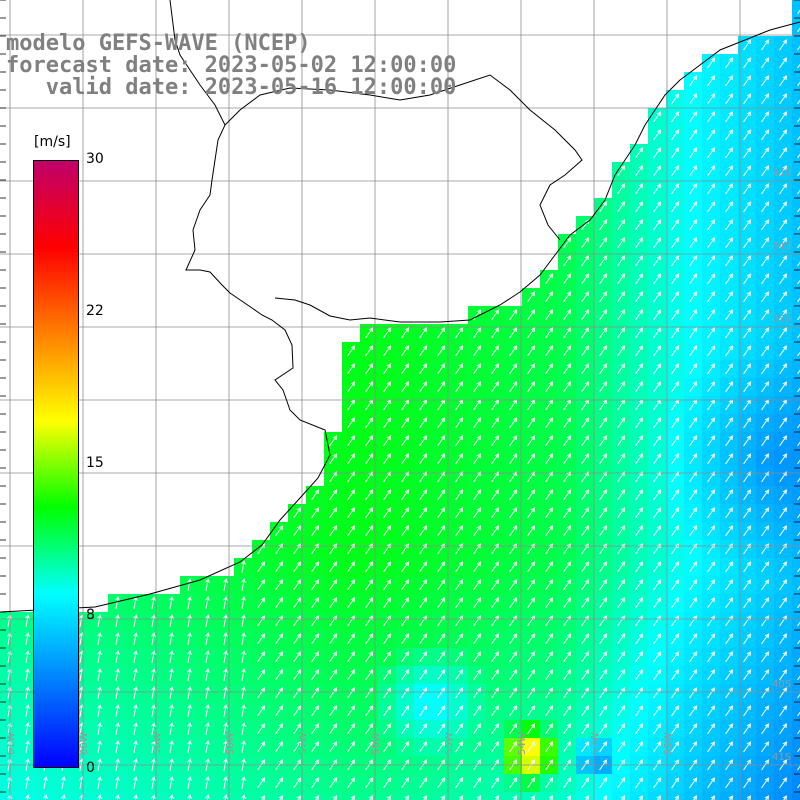  I want to click on colorbar-tick-0: 0, so click(90, 768).